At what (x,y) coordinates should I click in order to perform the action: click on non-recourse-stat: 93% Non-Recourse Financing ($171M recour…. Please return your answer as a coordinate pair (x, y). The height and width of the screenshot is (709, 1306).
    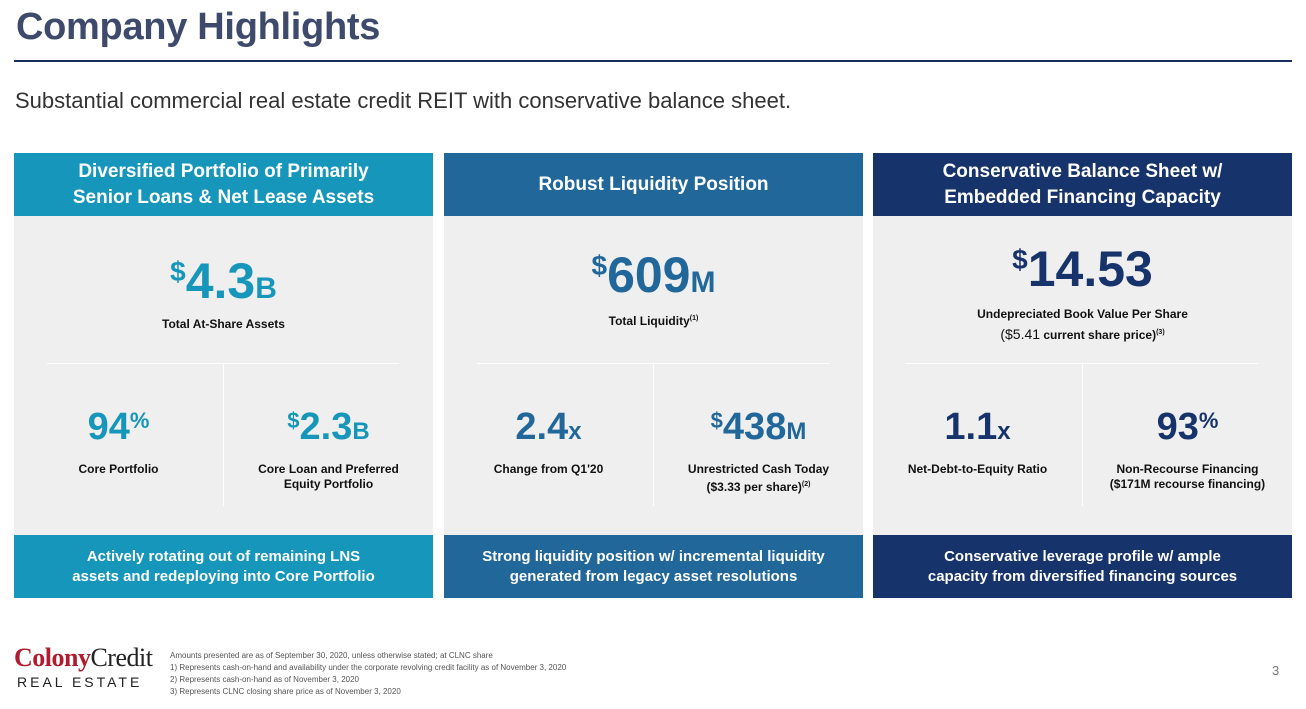
    Looking at the image, I should click on (1187, 448).